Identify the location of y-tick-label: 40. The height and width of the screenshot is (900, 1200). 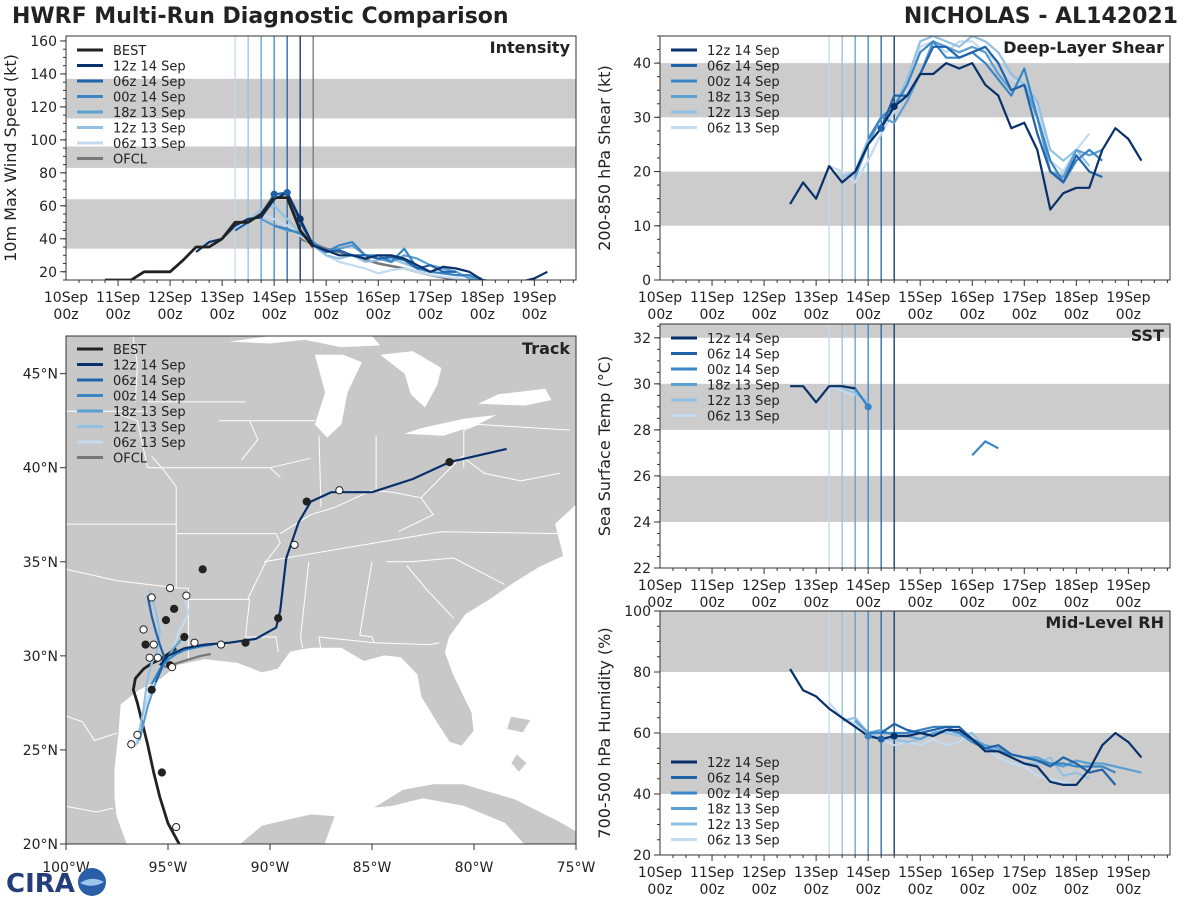
(642, 64).